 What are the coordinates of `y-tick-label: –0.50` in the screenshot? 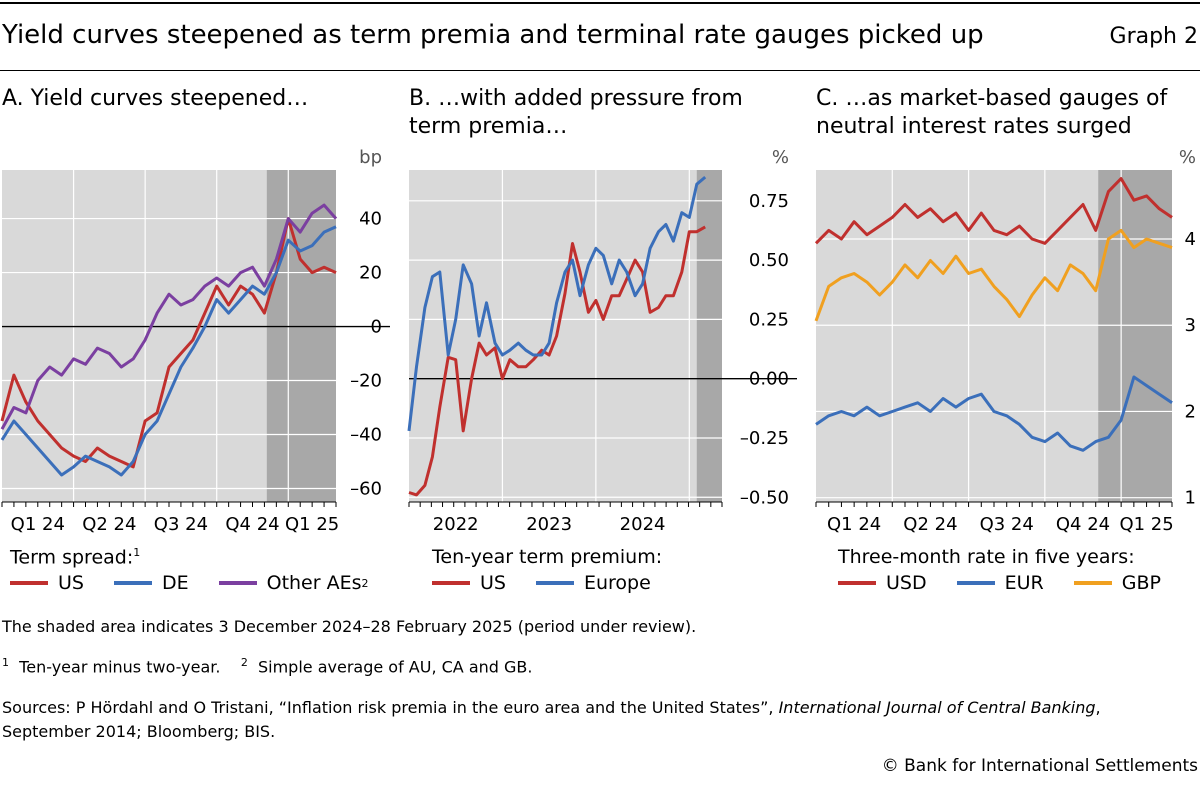 It's located at (764, 497).